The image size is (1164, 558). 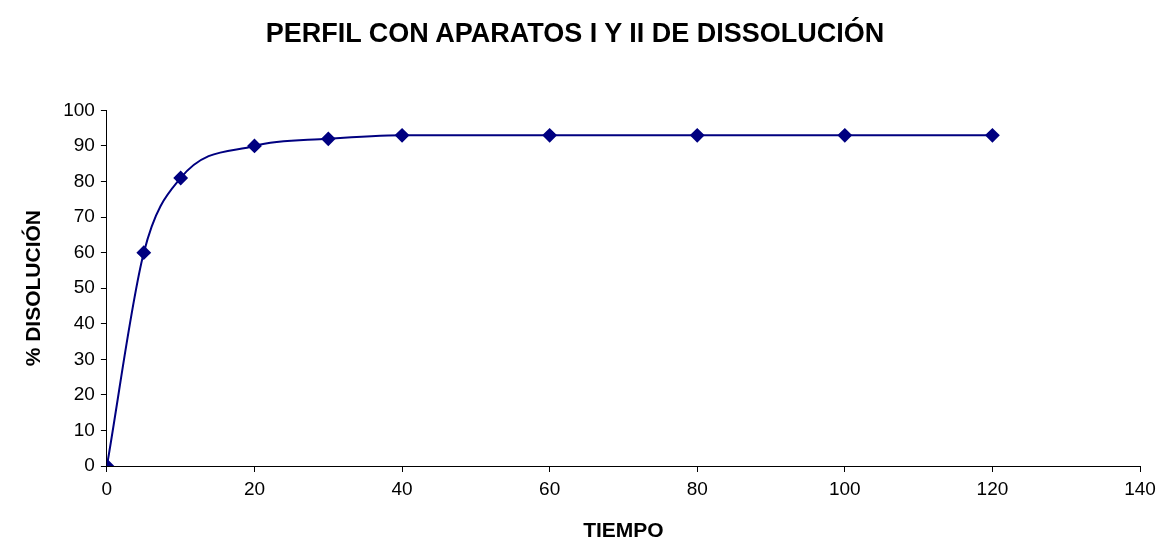 What do you see at coordinates (402, 488) in the screenshot?
I see `x-tick-label: 40` at bounding box center [402, 488].